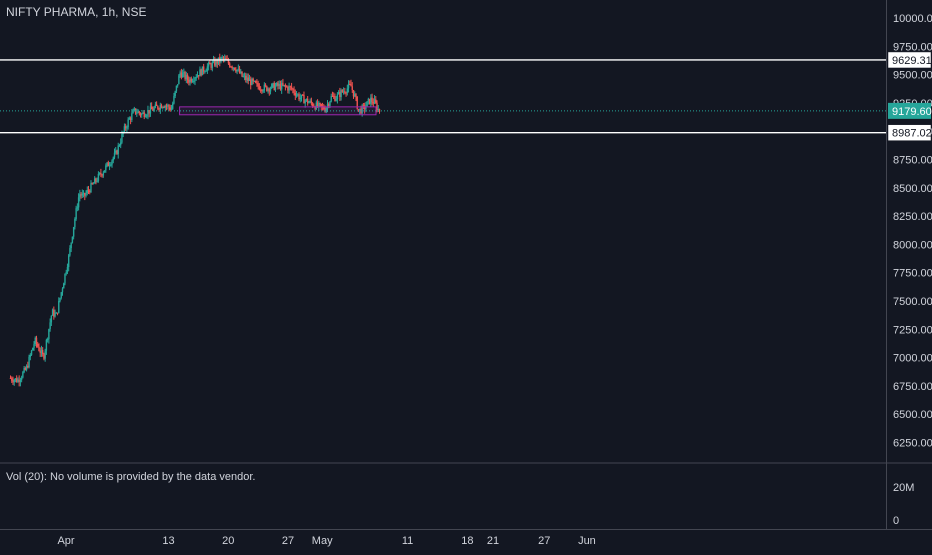  Describe the element at coordinates (443, 96) in the screenshot. I see `levels-layer` at that location.